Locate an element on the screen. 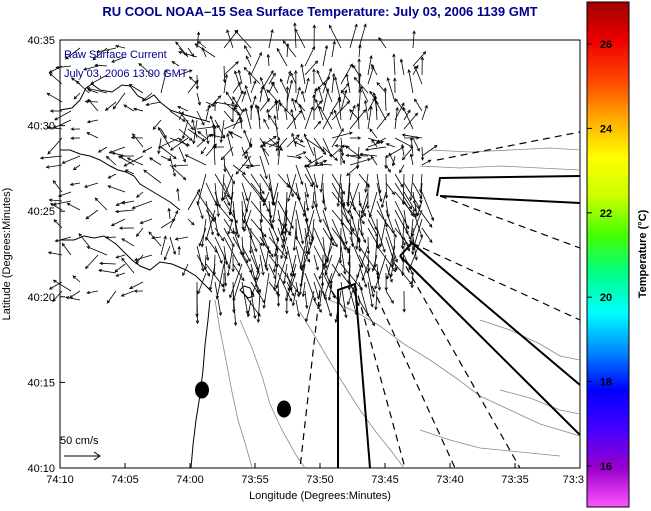  site-marker-east is located at coordinates (284, 409).